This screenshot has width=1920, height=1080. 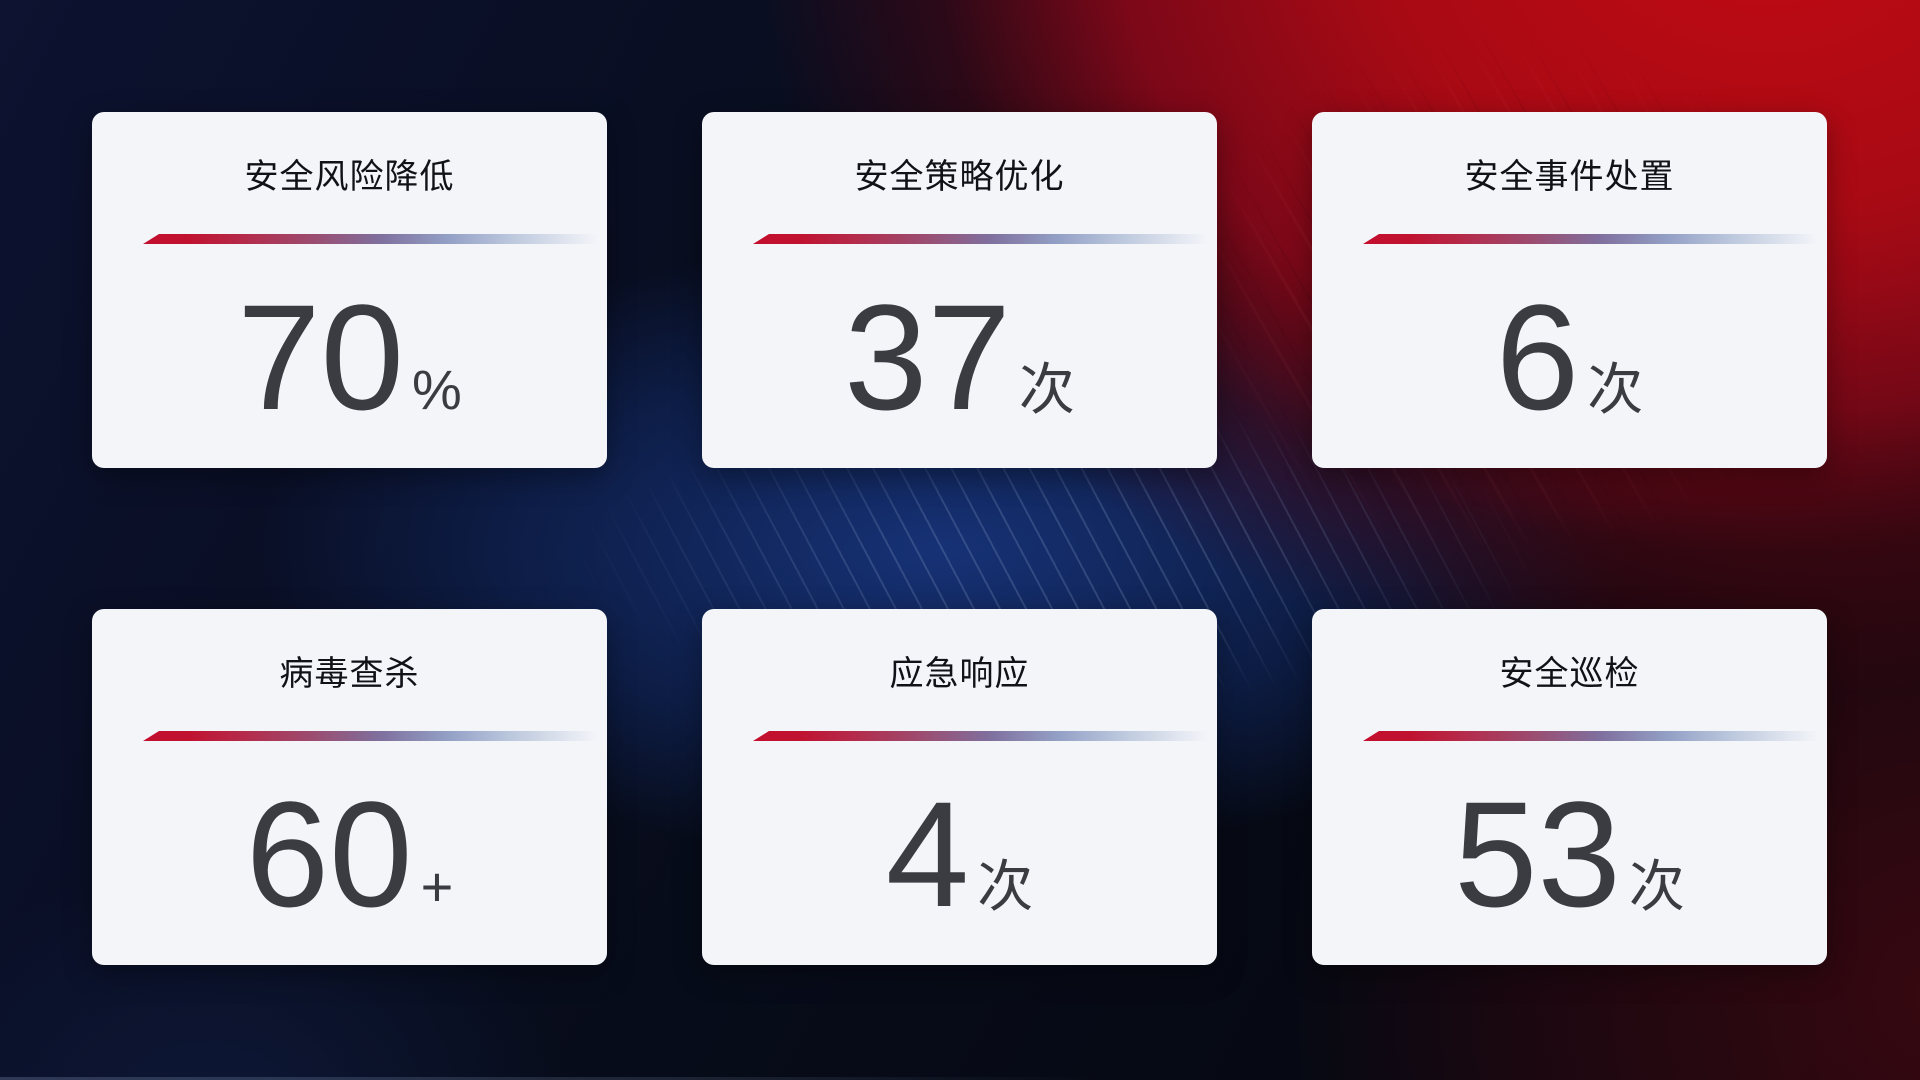 I want to click on stat-value-row: 4 次, so click(x=959, y=854).